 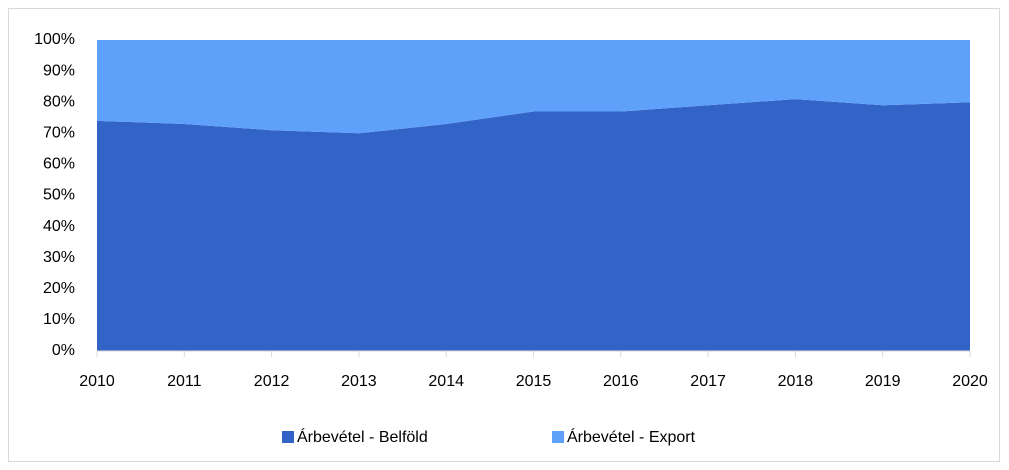 I want to click on y-tick-label: 70%, so click(x=59, y=133).